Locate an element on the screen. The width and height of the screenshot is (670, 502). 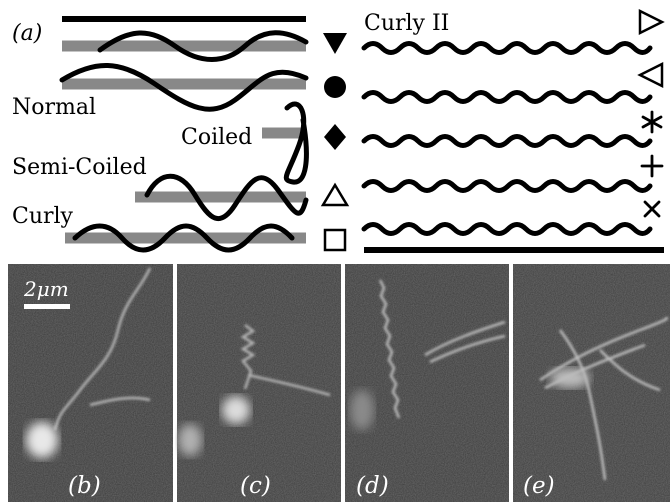
open-left-triangle-icon is located at coordinates (650, 75).